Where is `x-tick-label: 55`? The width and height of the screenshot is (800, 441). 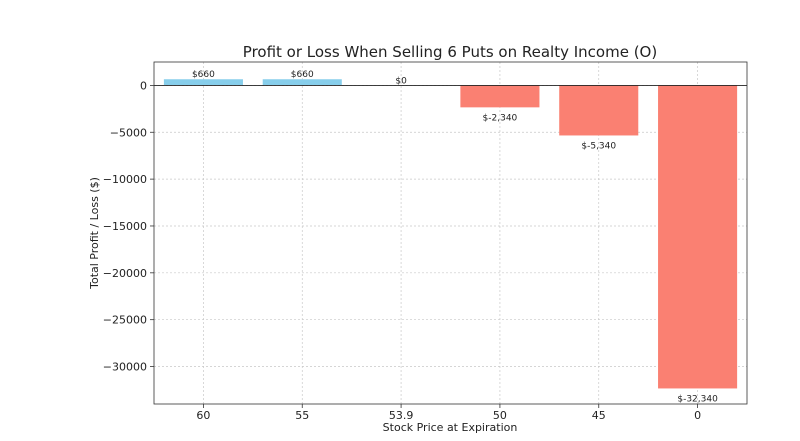
x-tick-label: 55 is located at coordinates (302, 415).